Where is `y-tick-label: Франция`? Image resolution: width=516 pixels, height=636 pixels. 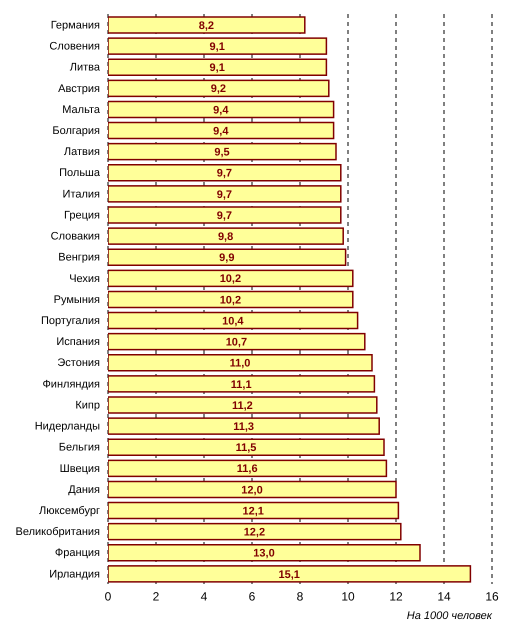 y-tick-label: Франция is located at coordinates (77, 553).